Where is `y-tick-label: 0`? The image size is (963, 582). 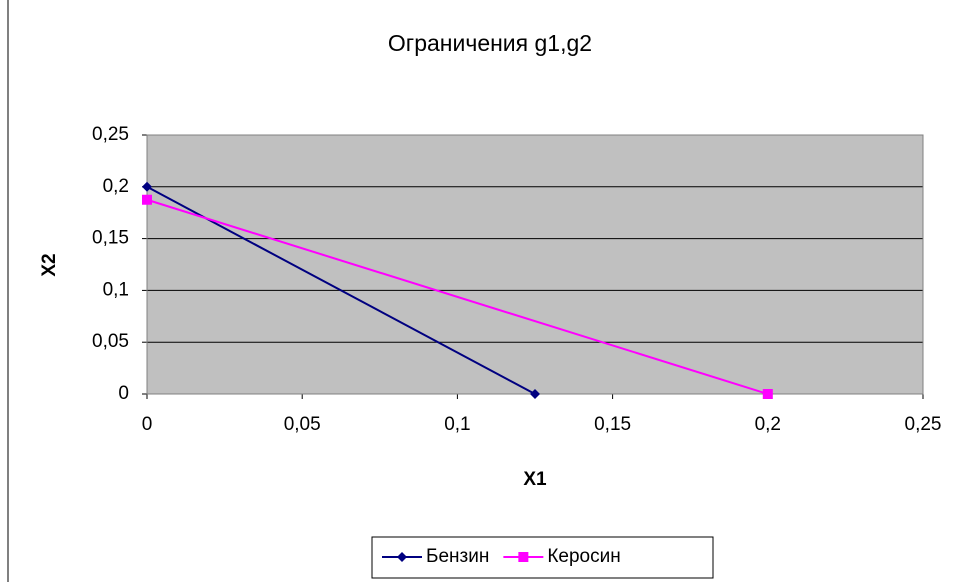 y-tick-label: 0 is located at coordinates (123, 393).